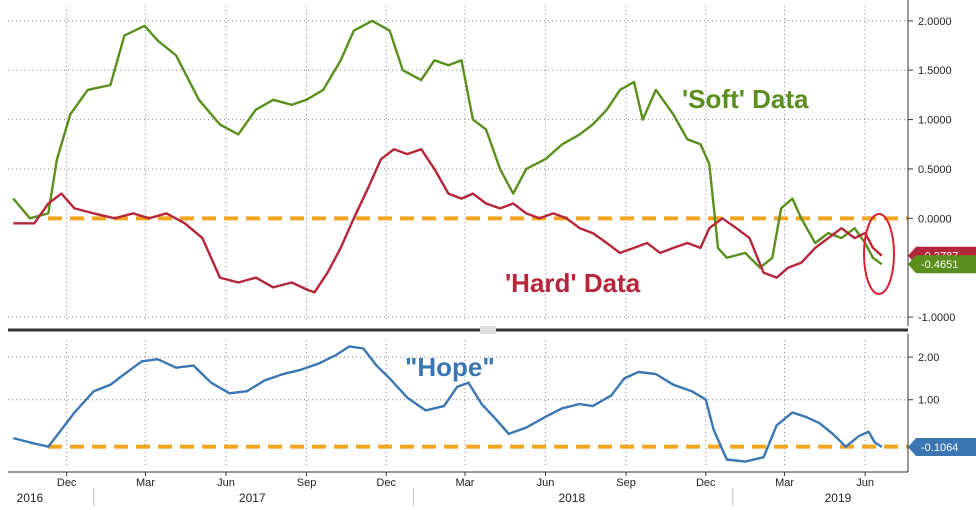  I want to click on y-tick-label: 0.5000, so click(935, 170).